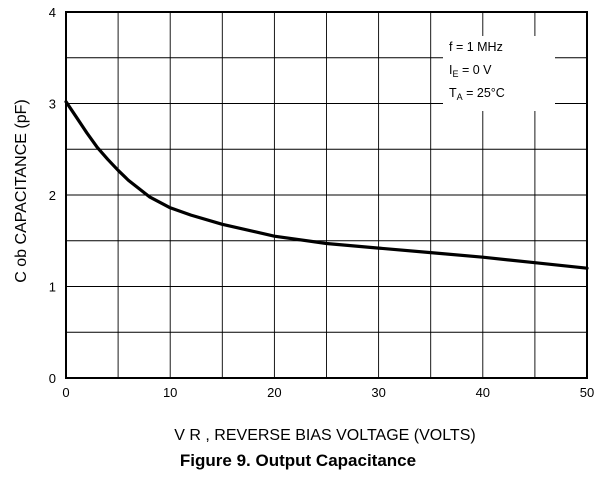 The height and width of the screenshot is (477, 596). Describe the element at coordinates (298, 460) in the screenshot. I see `figure-caption: Figure 9. Output Capacitance` at that location.